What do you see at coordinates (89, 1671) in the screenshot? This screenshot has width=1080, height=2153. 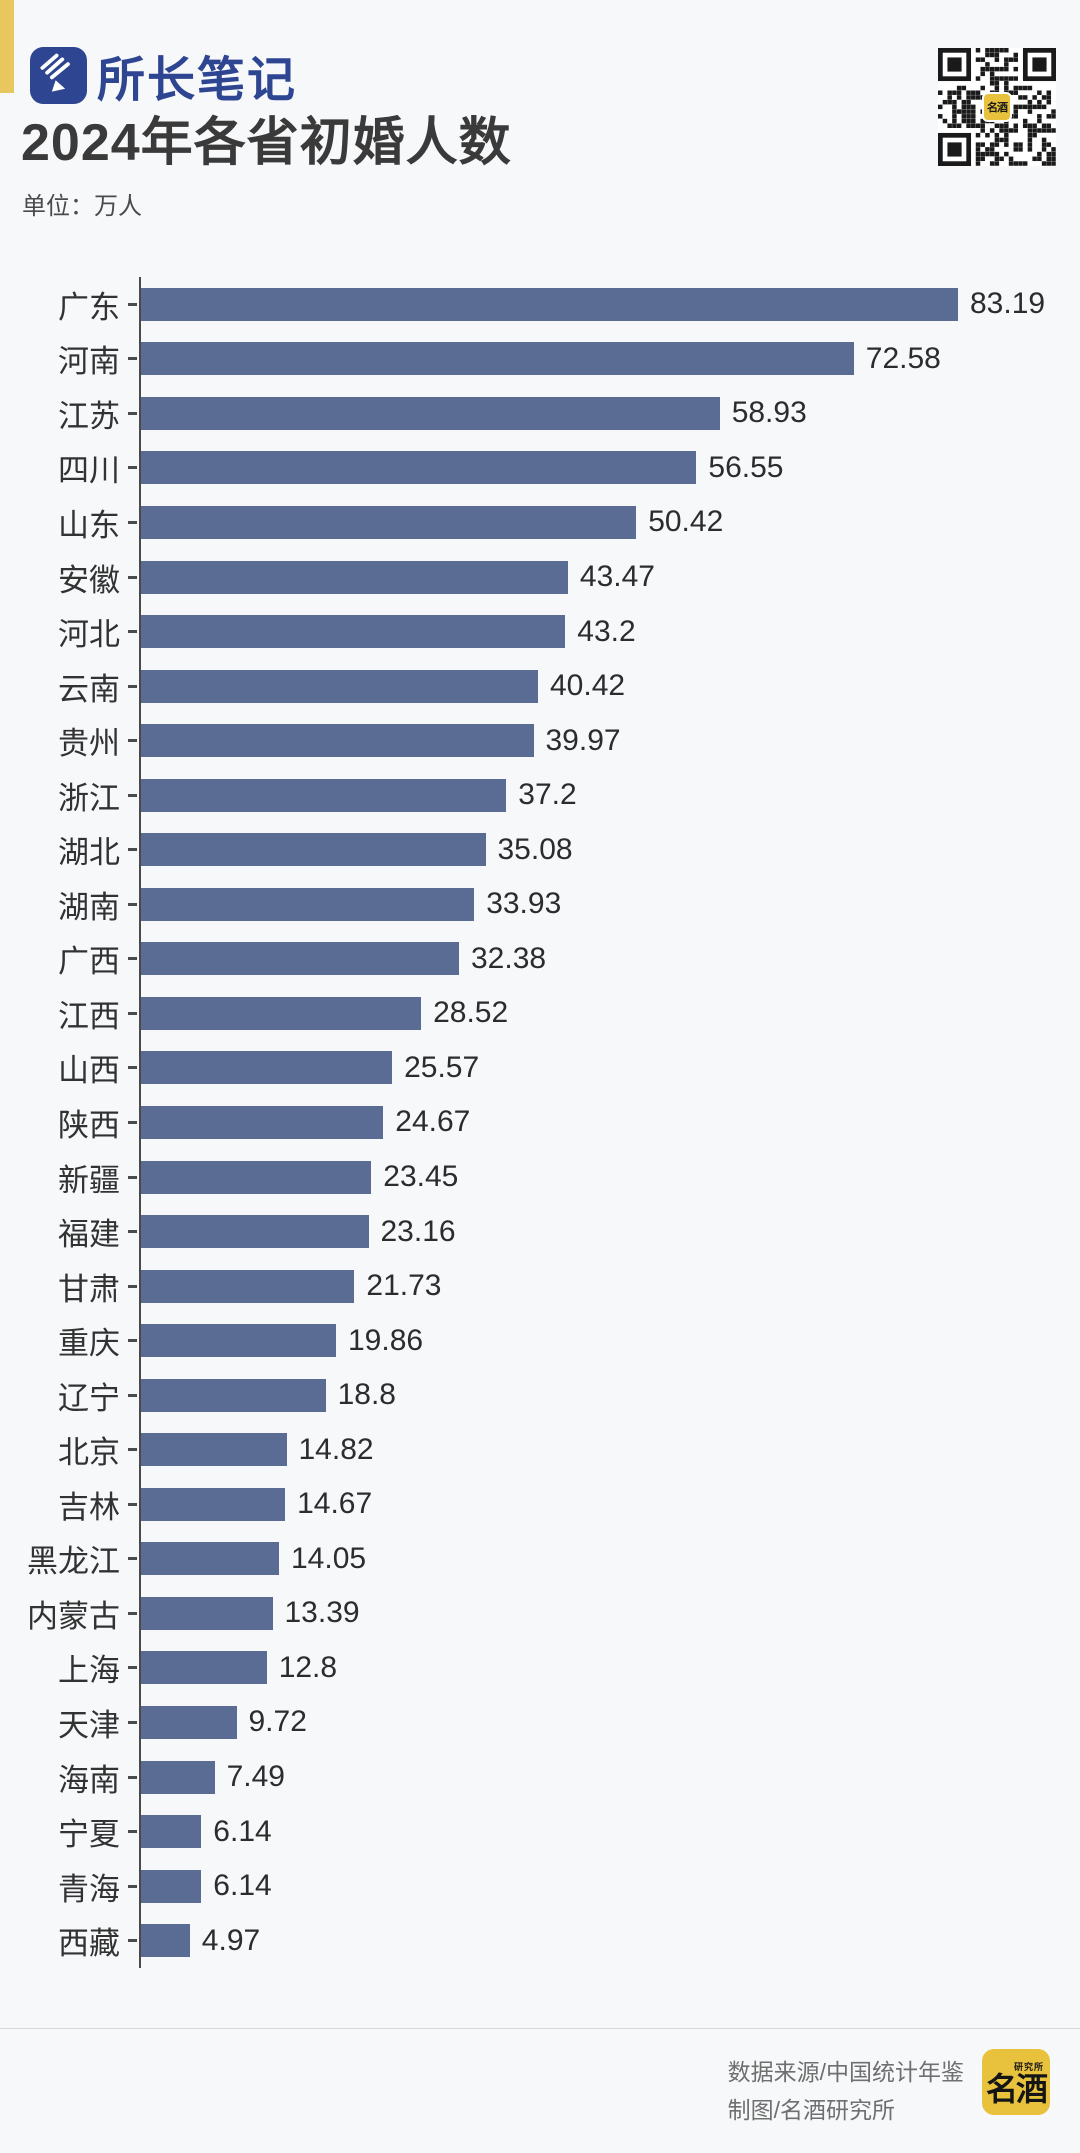 I see `province-label: 上海` at bounding box center [89, 1671].